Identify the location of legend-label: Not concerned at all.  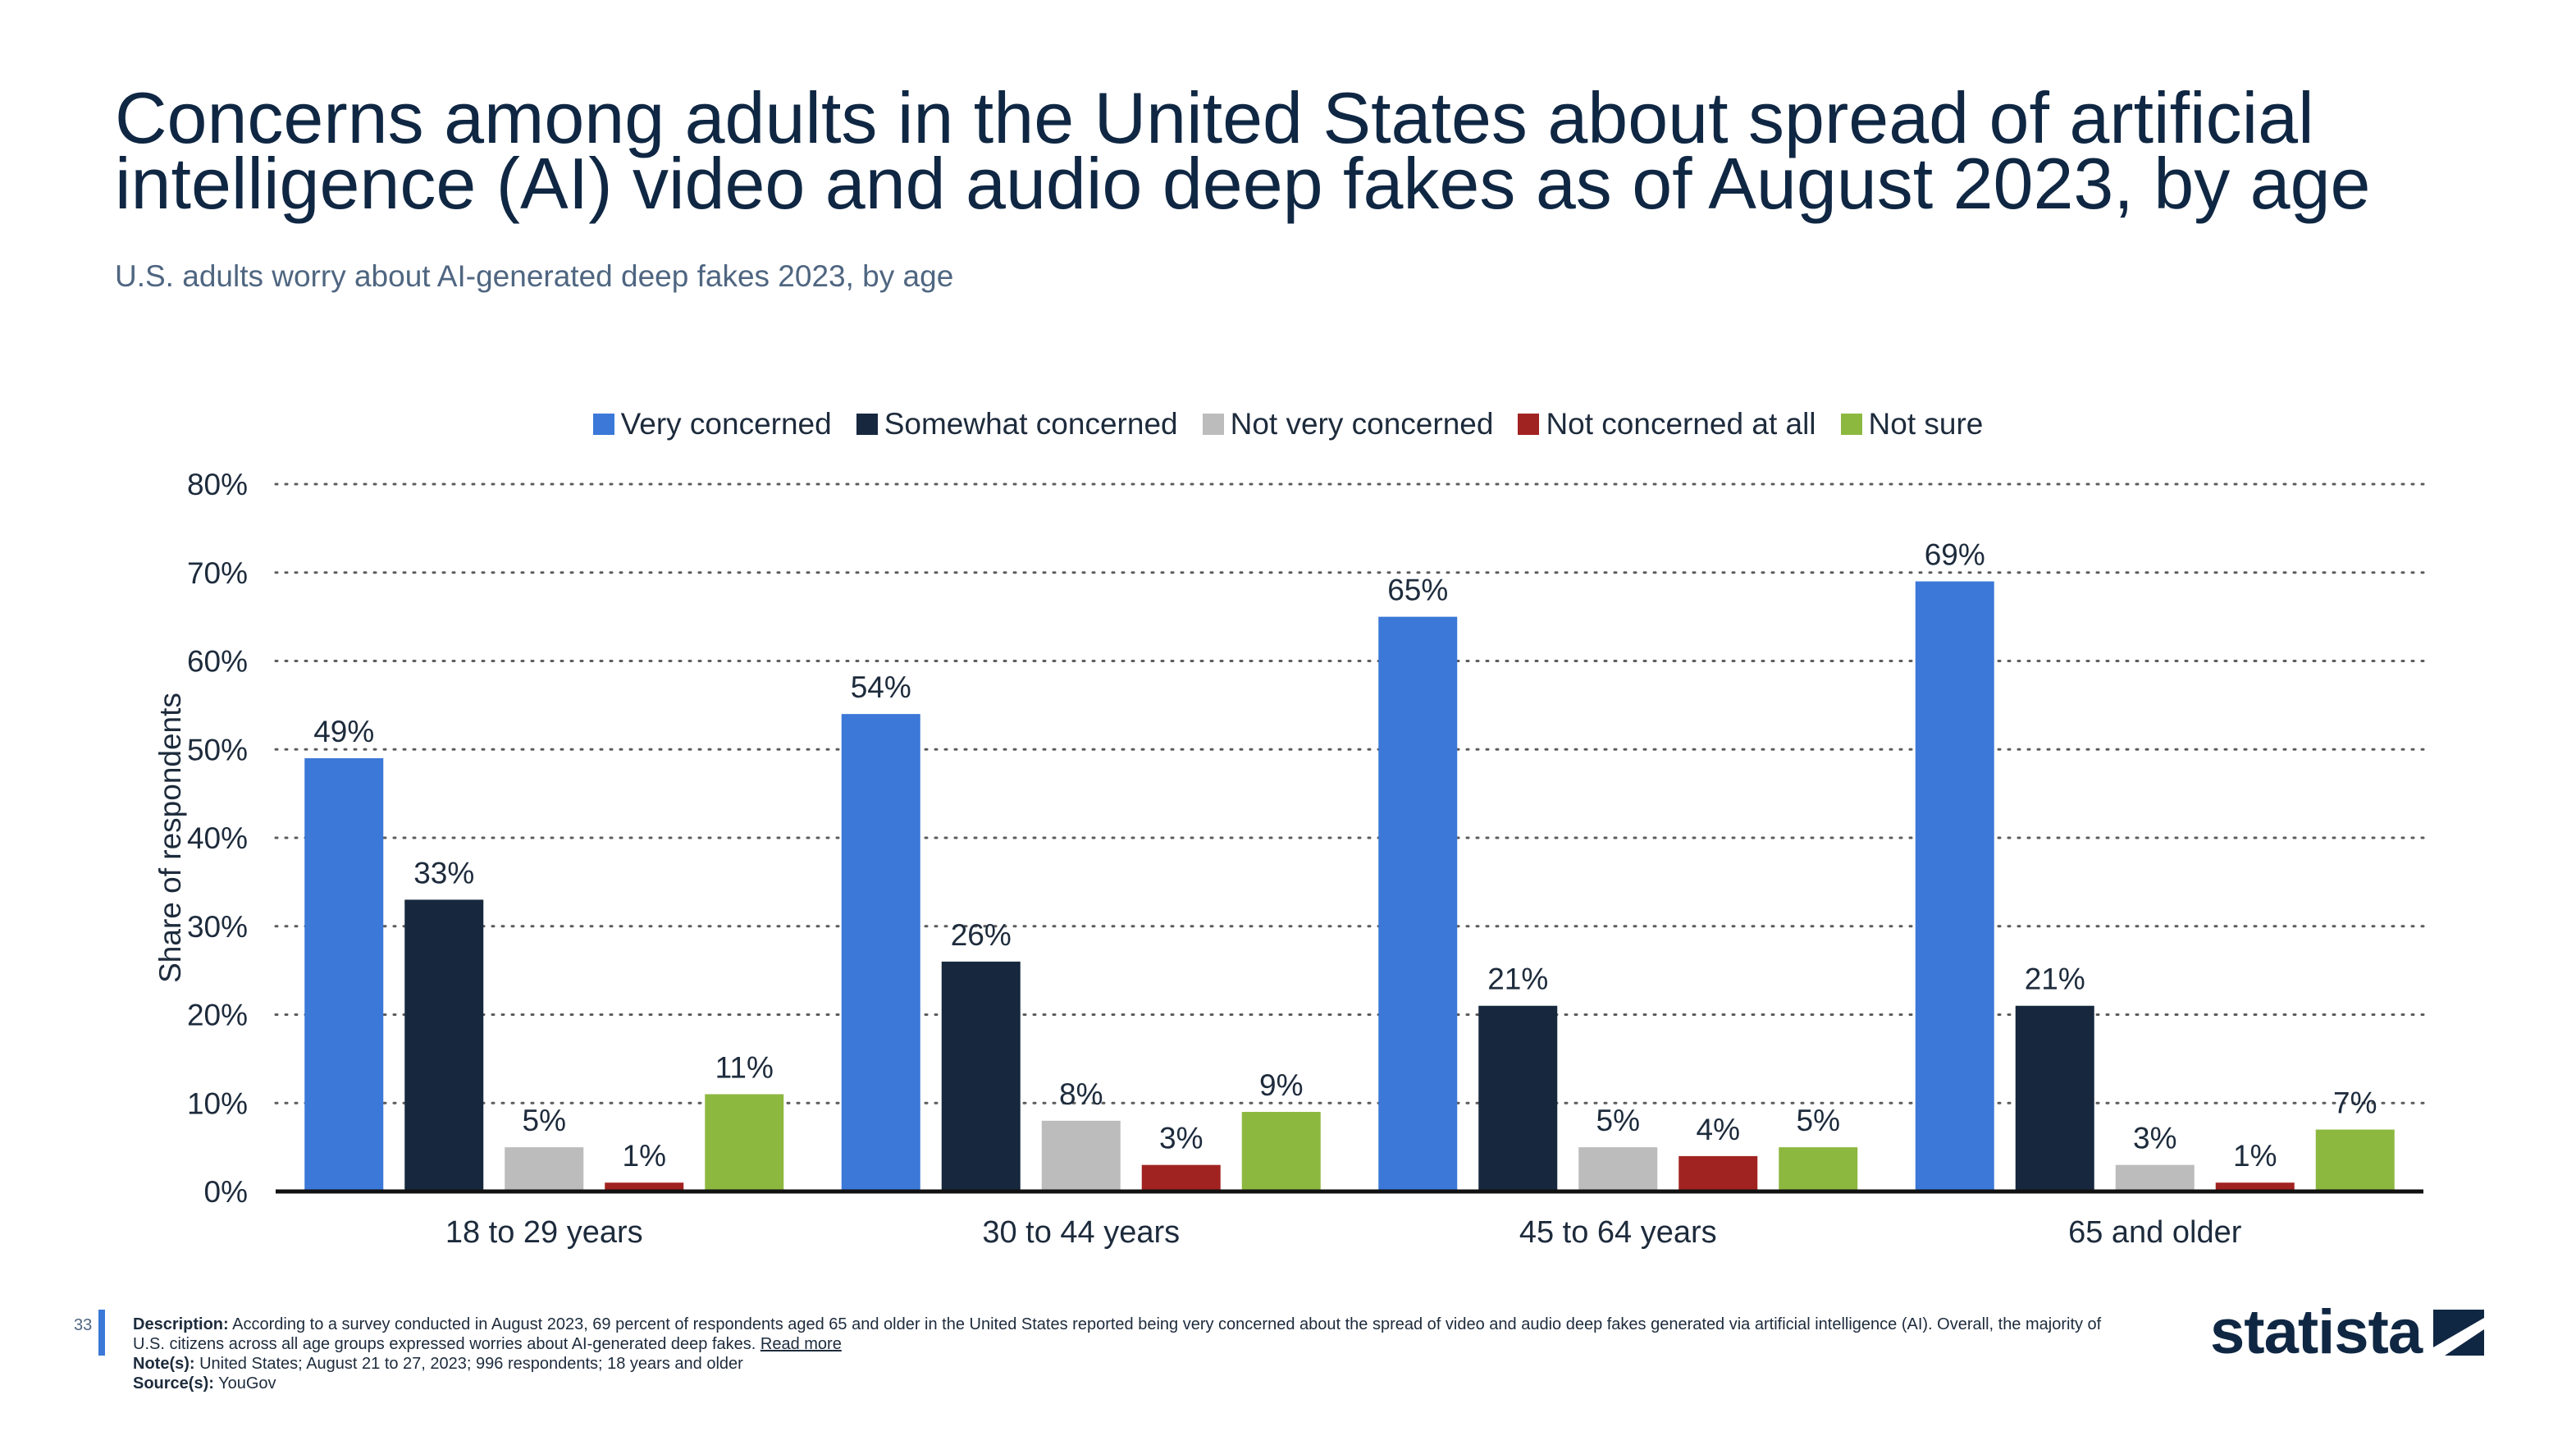
(1681, 424).